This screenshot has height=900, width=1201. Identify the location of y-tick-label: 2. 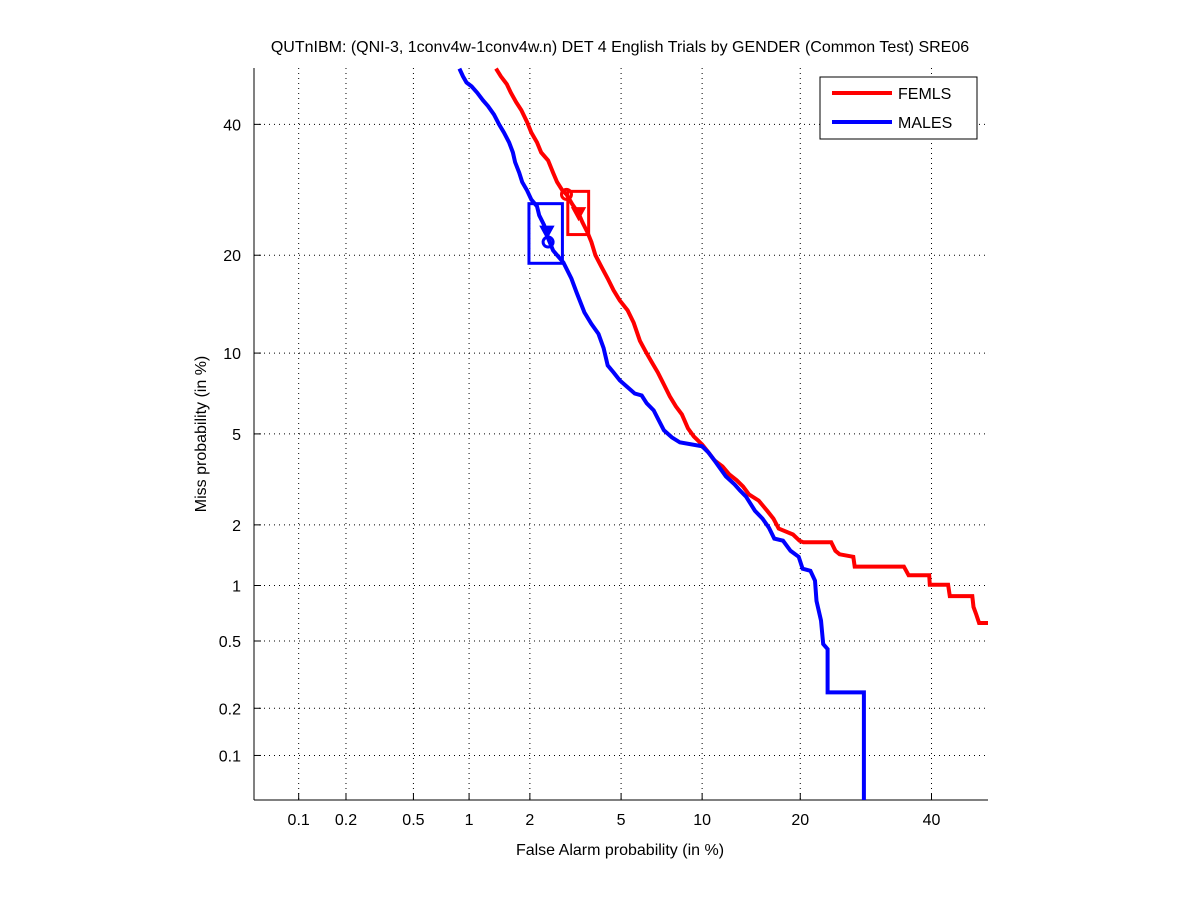
(236, 526).